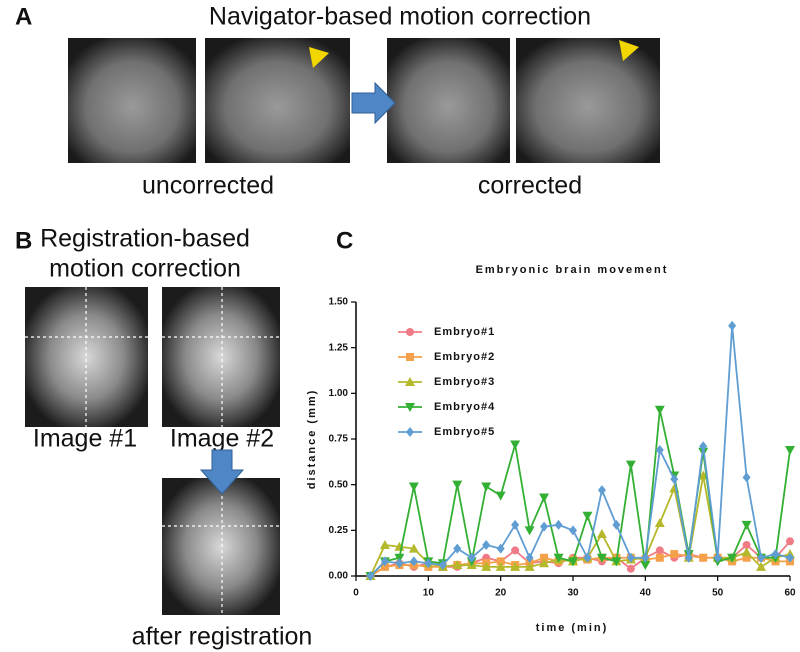 Image resolution: width=800 pixels, height=652 pixels. What do you see at coordinates (344, 240) in the screenshot?
I see `panel-label: C` at bounding box center [344, 240].